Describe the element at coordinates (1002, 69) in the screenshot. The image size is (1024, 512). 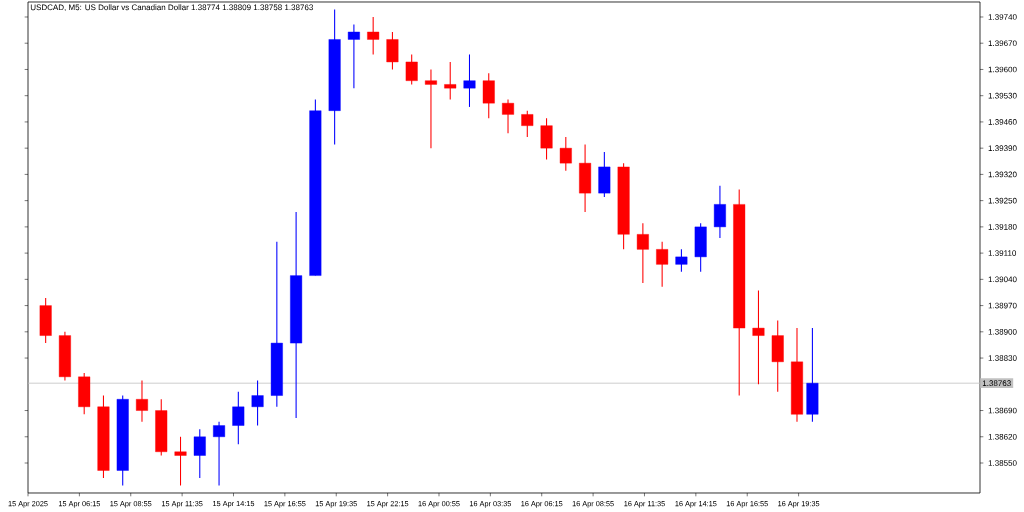
I see `y-tick-label: 1.39600` at that location.